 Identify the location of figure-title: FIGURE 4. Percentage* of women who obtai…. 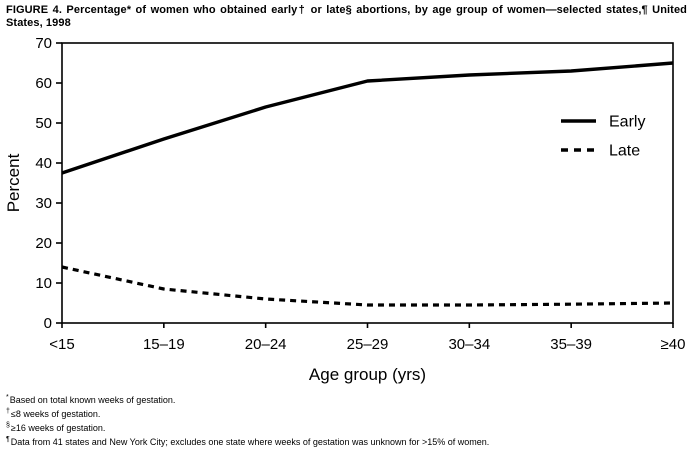
(346, 17).